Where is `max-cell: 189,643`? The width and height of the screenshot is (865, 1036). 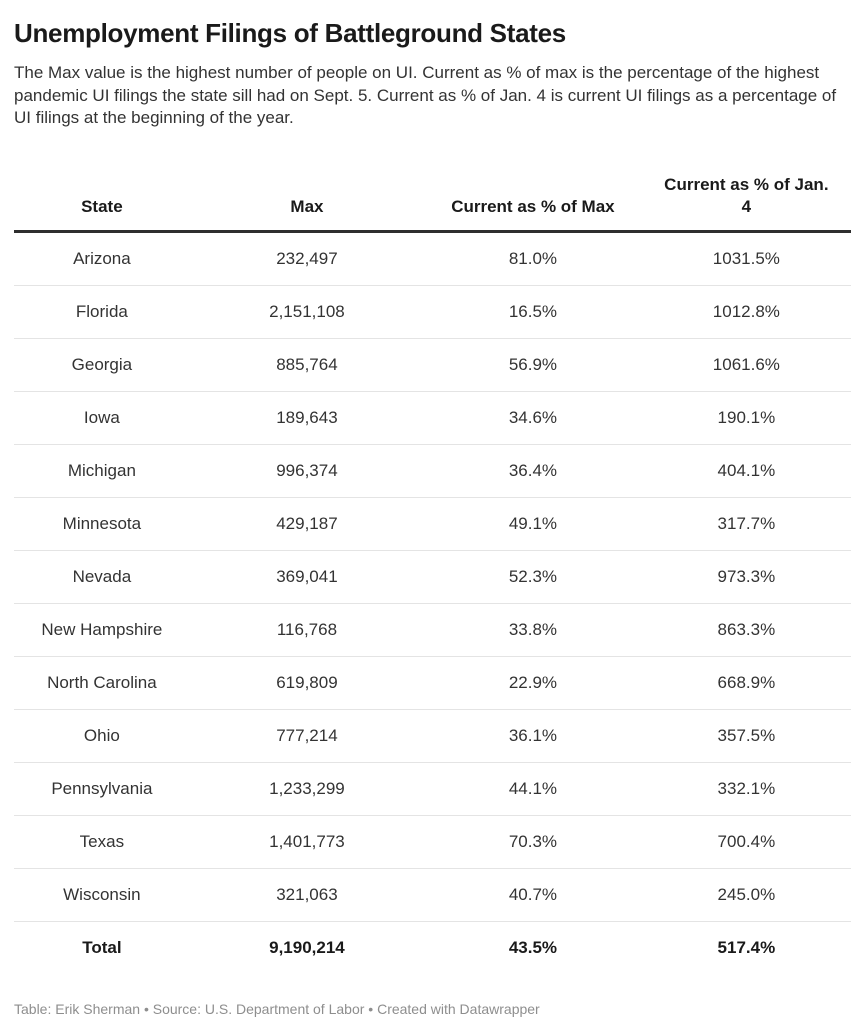
max-cell: 189,643 is located at coordinates (307, 417).